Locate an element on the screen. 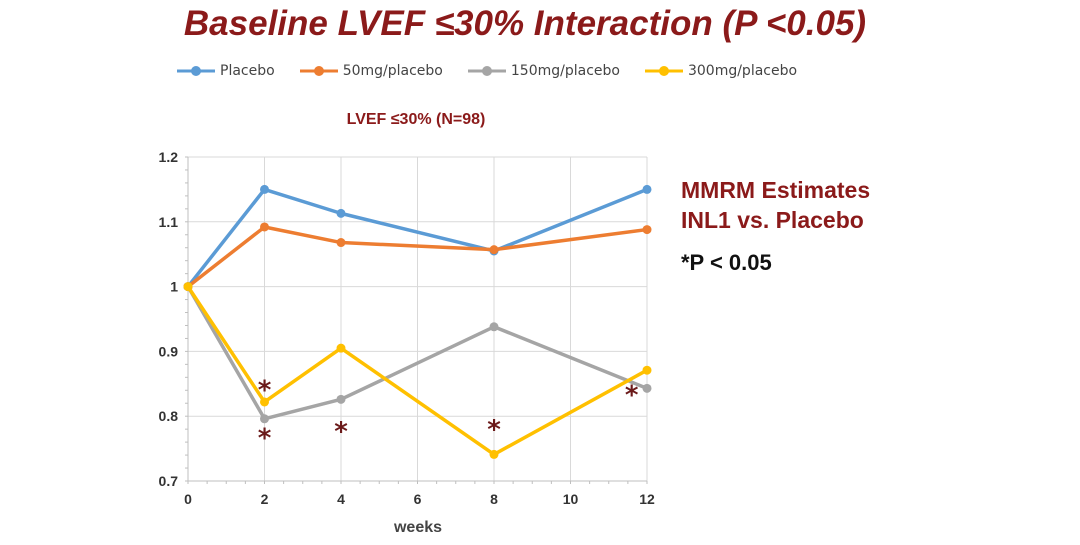  x-axis-label: weeks is located at coordinates (417, 527).